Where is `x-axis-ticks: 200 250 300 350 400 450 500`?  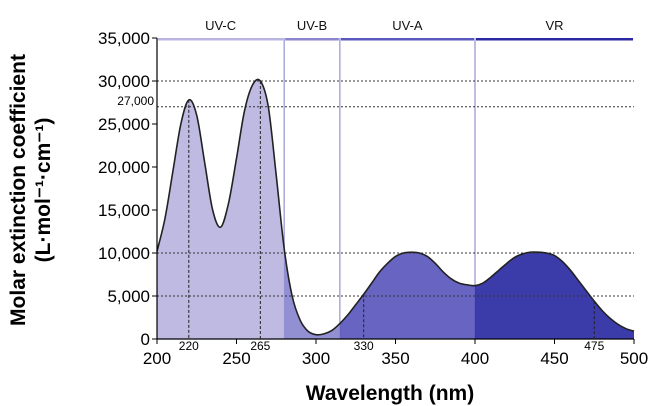 x-axis-ticks: 200 250 300 350 400 450 500 is located at coordinates (395, 353).